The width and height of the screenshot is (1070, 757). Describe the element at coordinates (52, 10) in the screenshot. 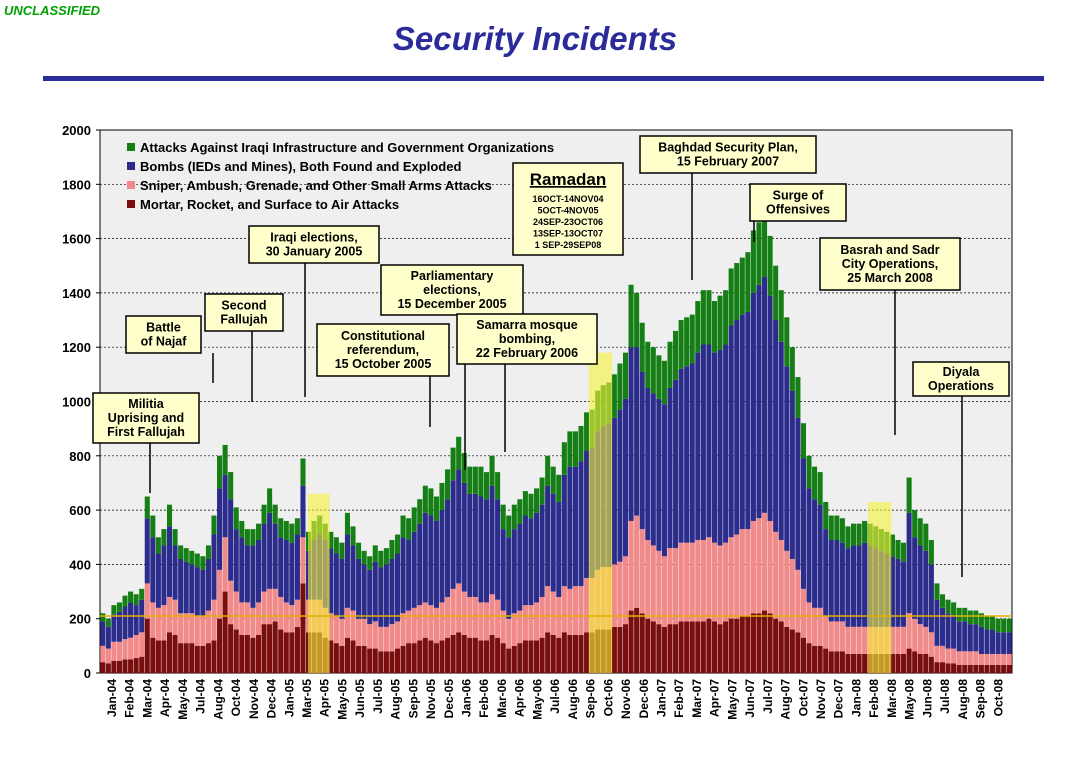

I see `classification-label: UNCLASSIFIED` at that location.